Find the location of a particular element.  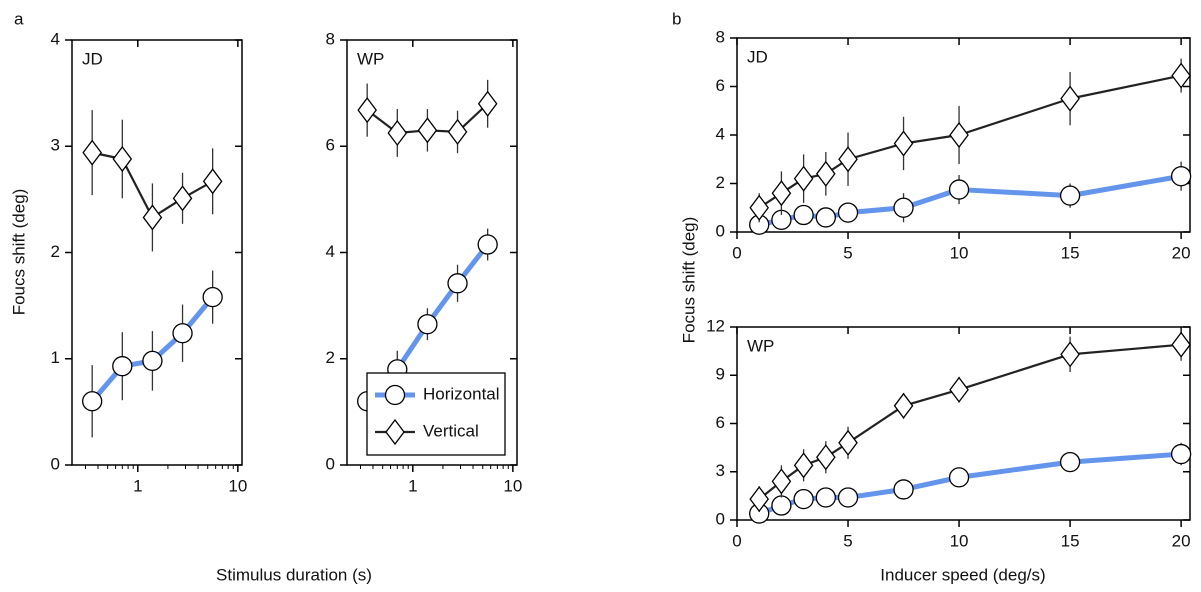

x-axis-label: Stimulus duration (s) is located at coordinates (294, 574).